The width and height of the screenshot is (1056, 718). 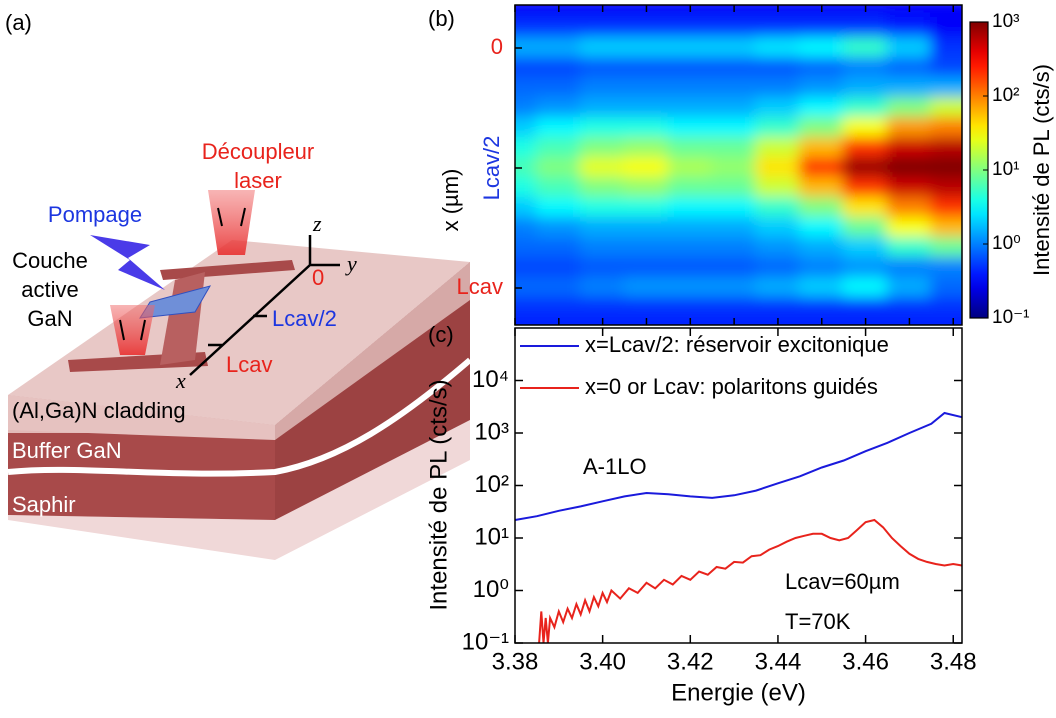 I want to click on x-tick-label: 3.42, so click(x=690, y=661).